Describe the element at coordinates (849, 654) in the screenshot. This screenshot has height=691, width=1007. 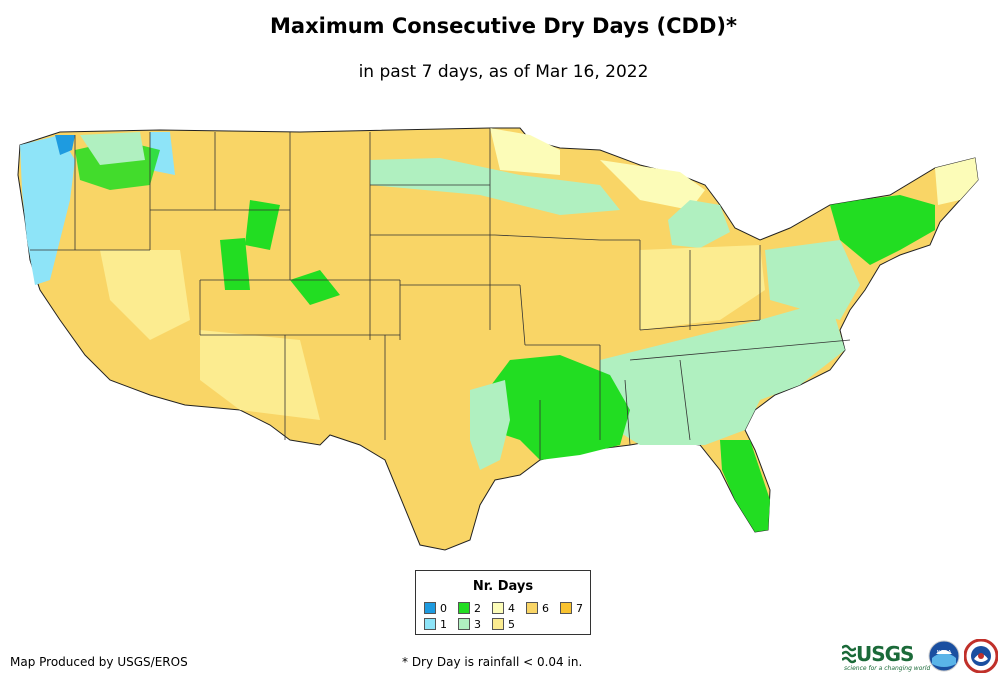
I see `usgs-wave-icon` at that location.